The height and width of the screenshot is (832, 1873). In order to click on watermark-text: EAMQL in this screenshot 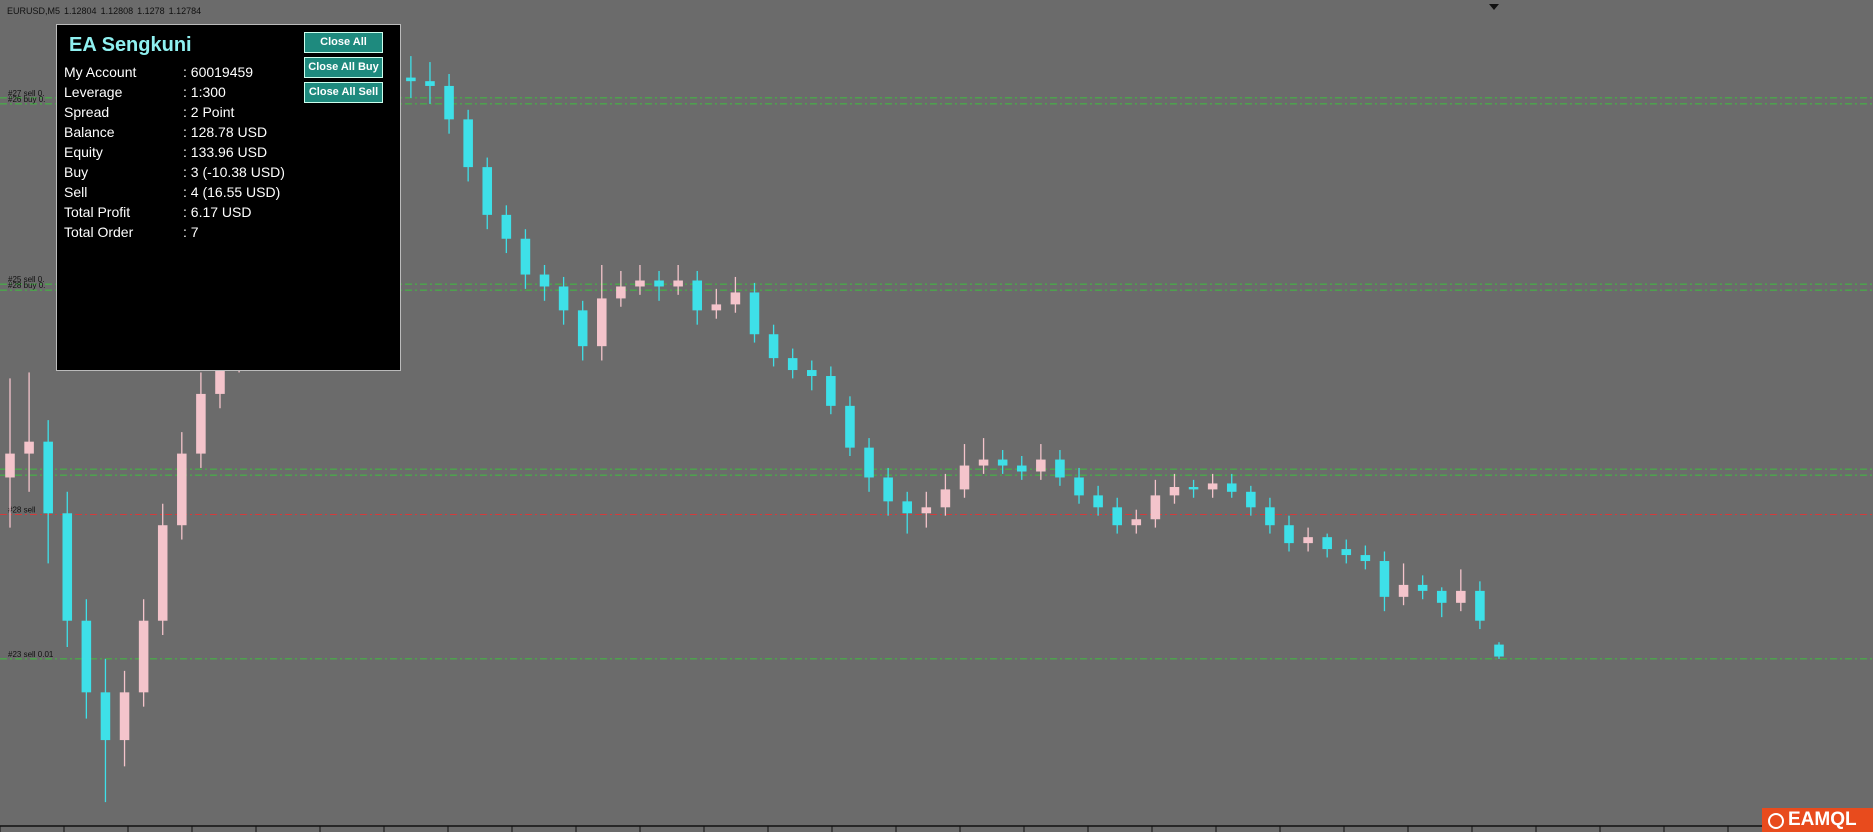, I will do `click(1822, 819)`.